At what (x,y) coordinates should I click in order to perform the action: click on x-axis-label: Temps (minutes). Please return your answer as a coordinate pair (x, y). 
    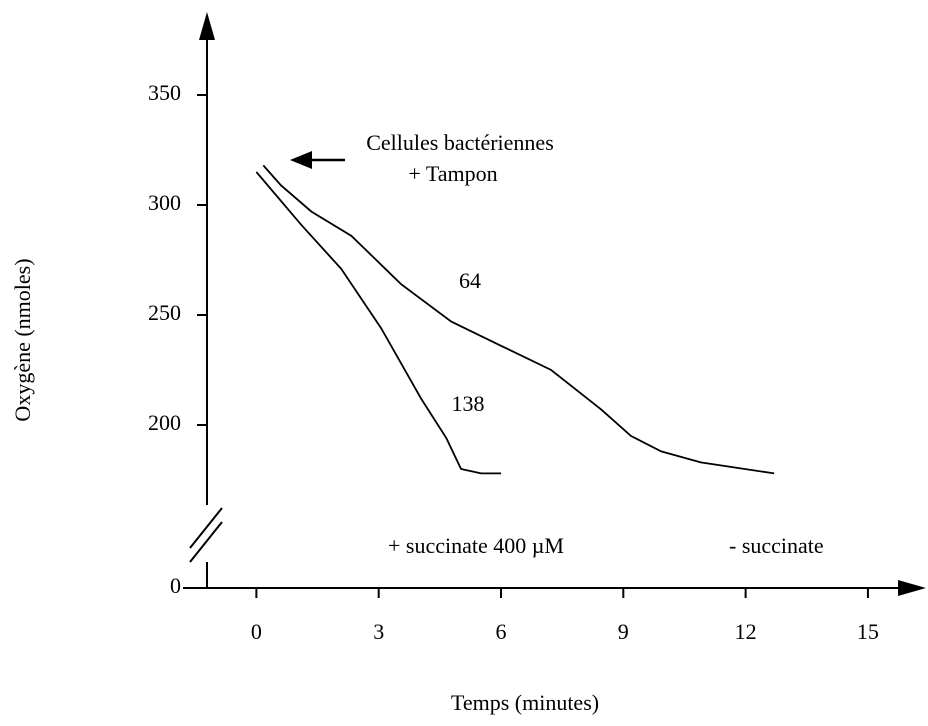
    Looking at the image, I should click on (525, 702).